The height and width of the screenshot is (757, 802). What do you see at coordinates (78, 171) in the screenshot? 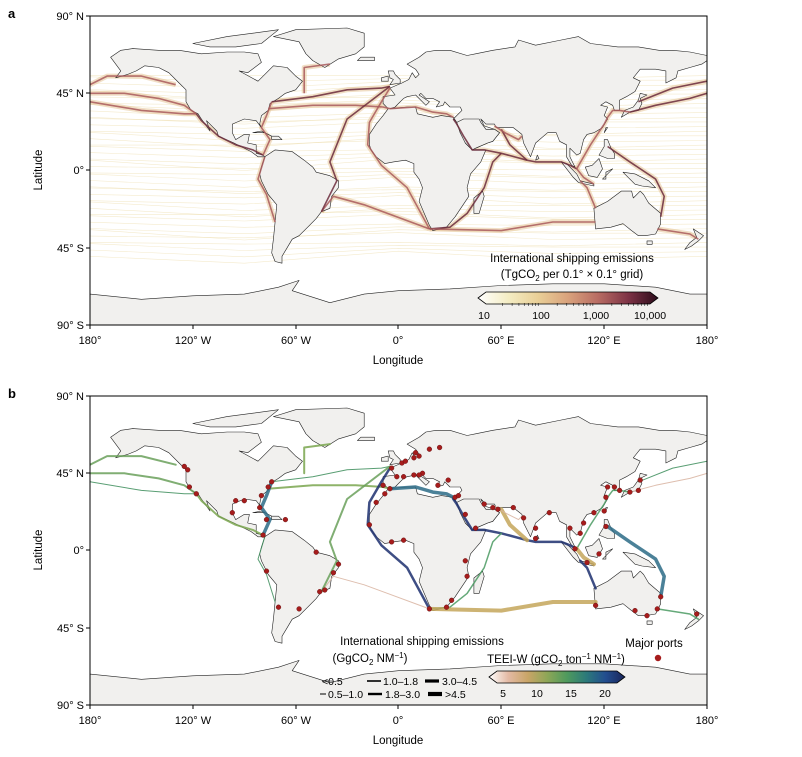
I see `lat-tick-0: 0°` at bounding box center [78, 171].